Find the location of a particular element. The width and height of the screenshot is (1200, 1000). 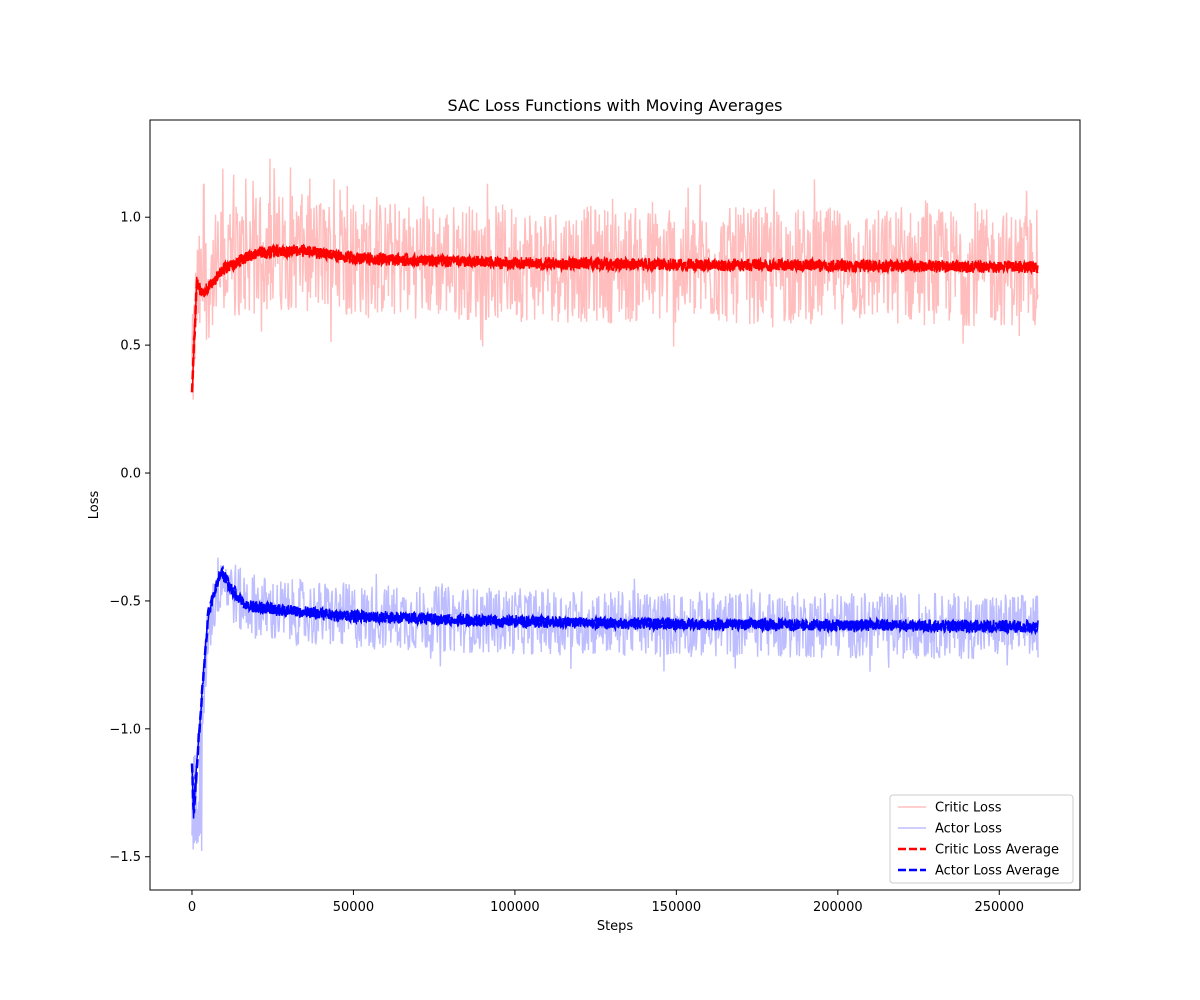

legend-label: Critic Loss is located at coordinates (968, 808).